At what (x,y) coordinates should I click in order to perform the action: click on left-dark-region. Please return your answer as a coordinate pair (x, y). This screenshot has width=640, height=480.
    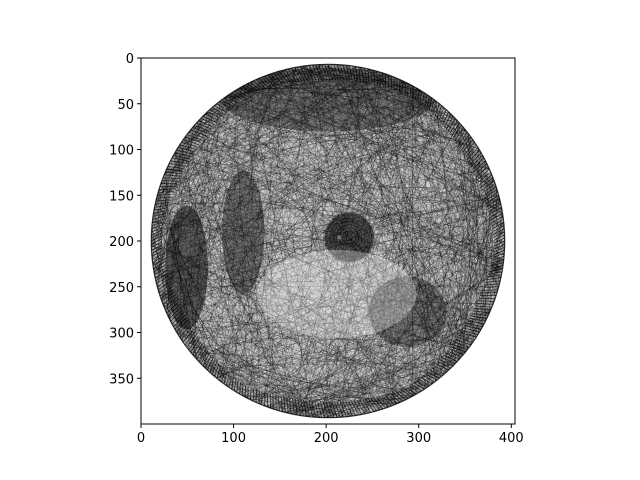
    Looking at the image, I should click on (243, 232).